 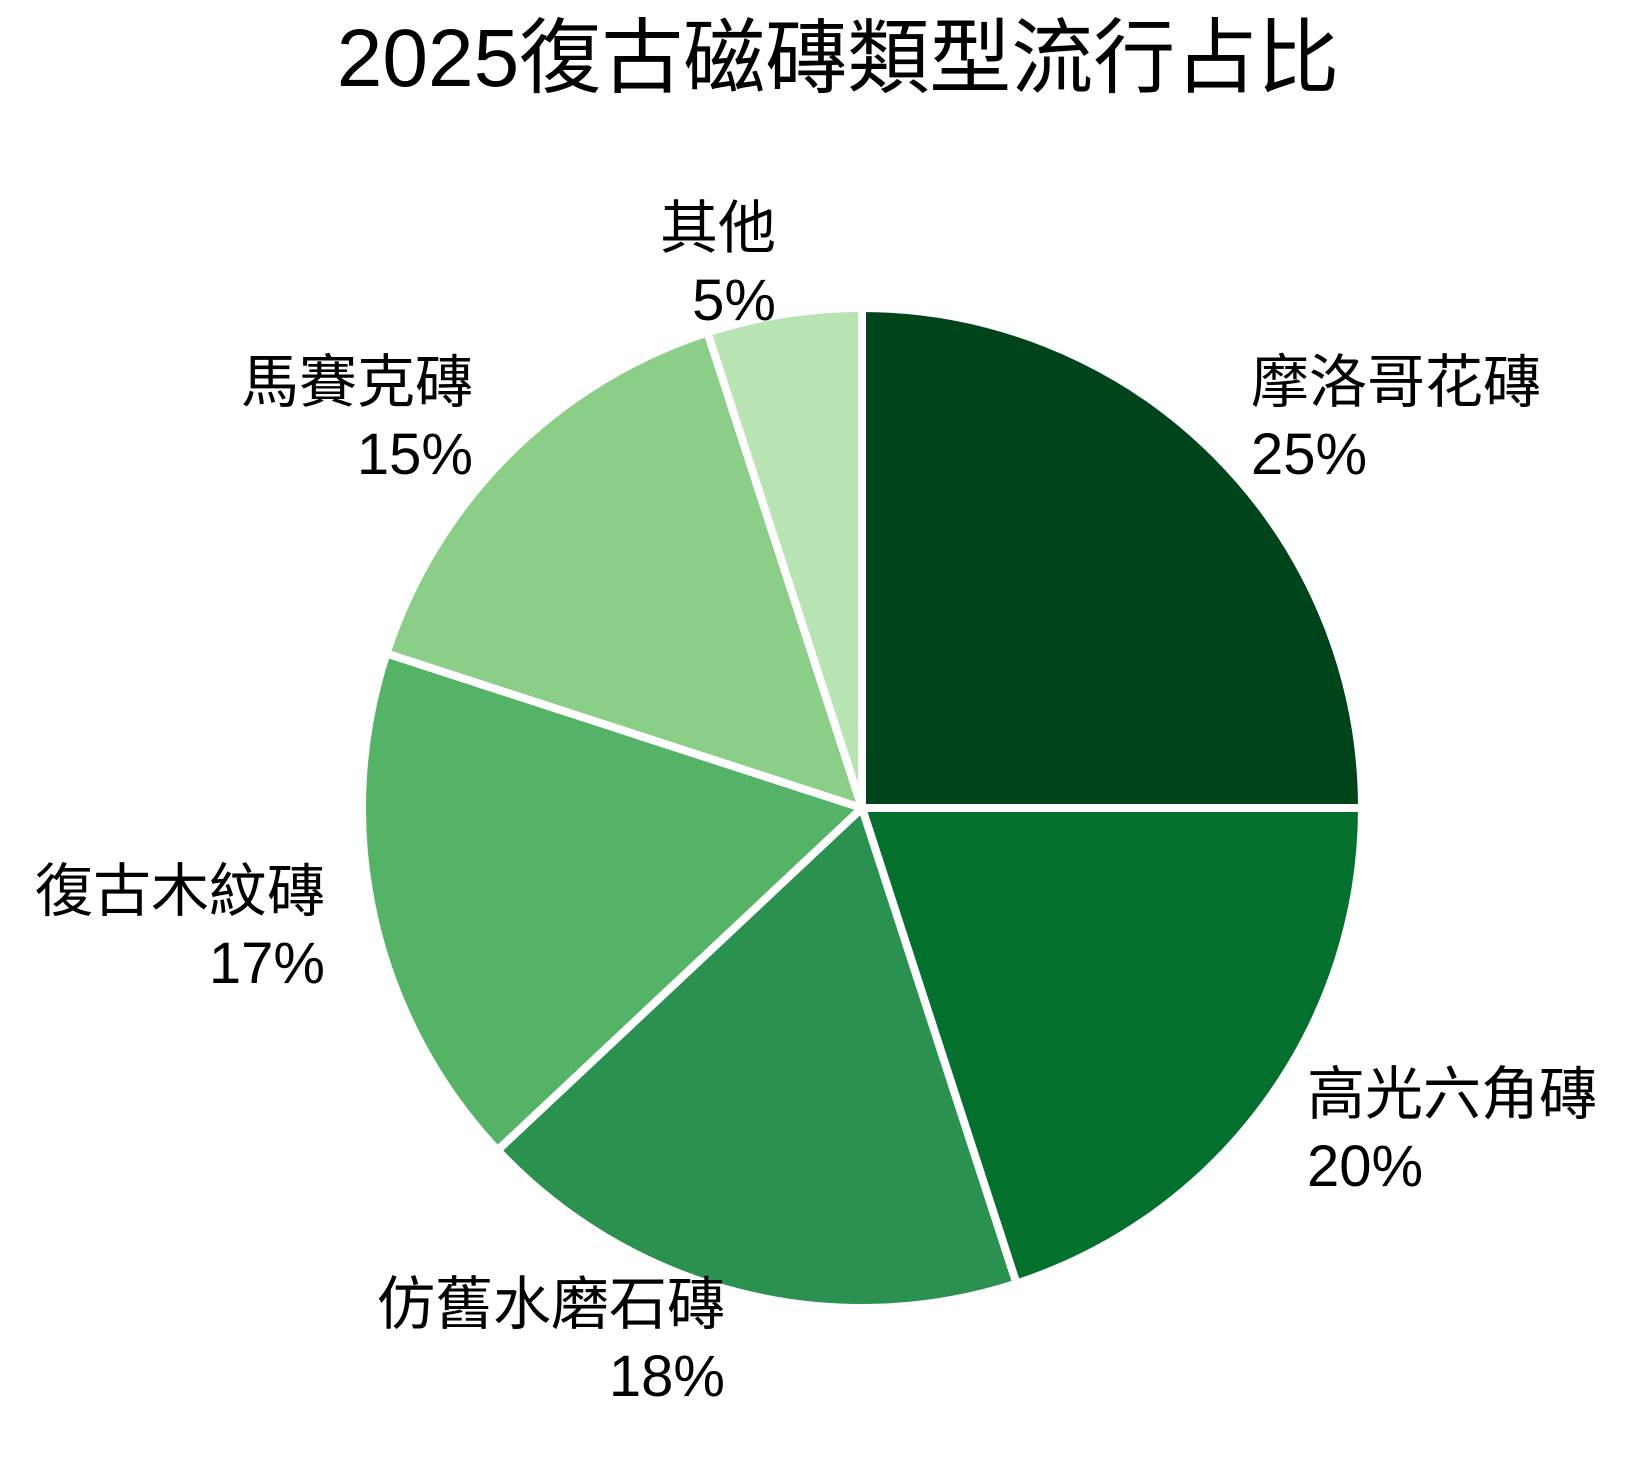 I want to click on slice-label-6: 其他 5%, so click(x=718, y=265).